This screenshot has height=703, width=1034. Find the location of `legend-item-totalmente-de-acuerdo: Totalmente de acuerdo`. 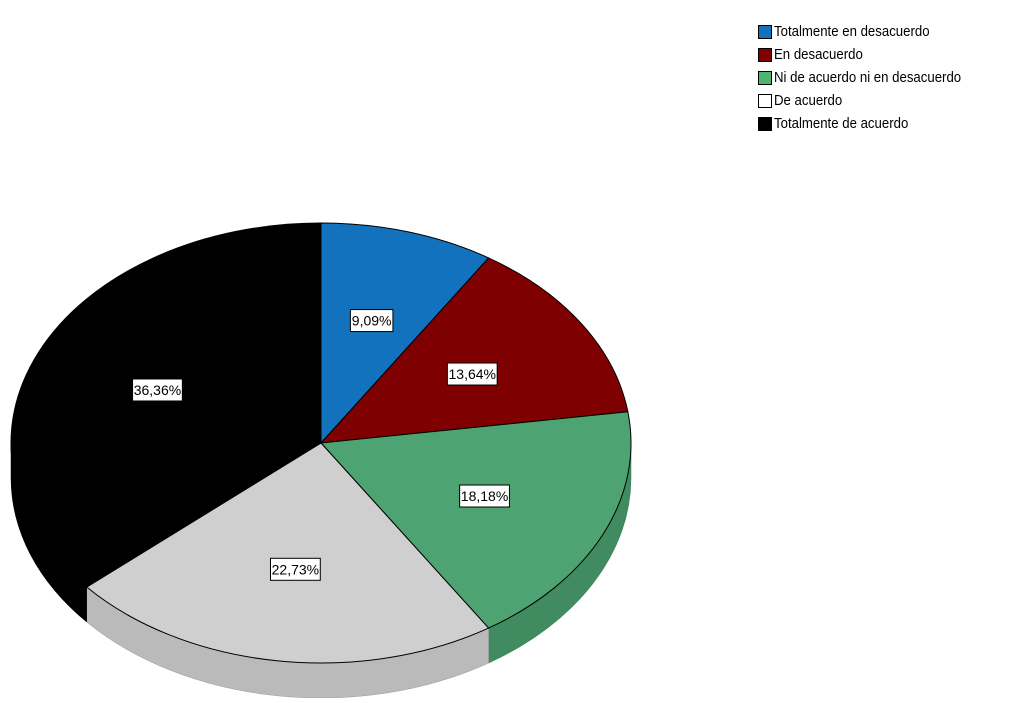

legend-item-totalmente-de-acuerdo: Totalmente de acuerdo is located at coordinates (872, 123).